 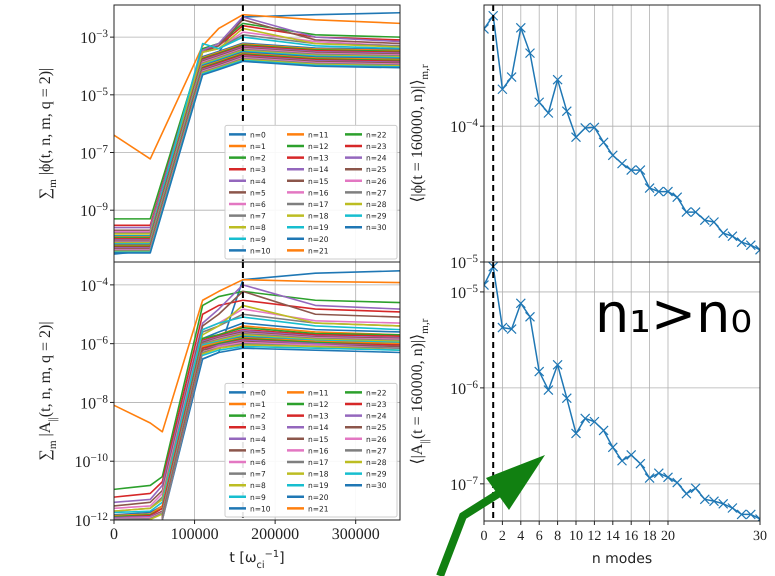 What do you see at coordinates (673, 313) in the screenshot?
I see `annotation: n₁>n₀` at bounding box center [673, 313].